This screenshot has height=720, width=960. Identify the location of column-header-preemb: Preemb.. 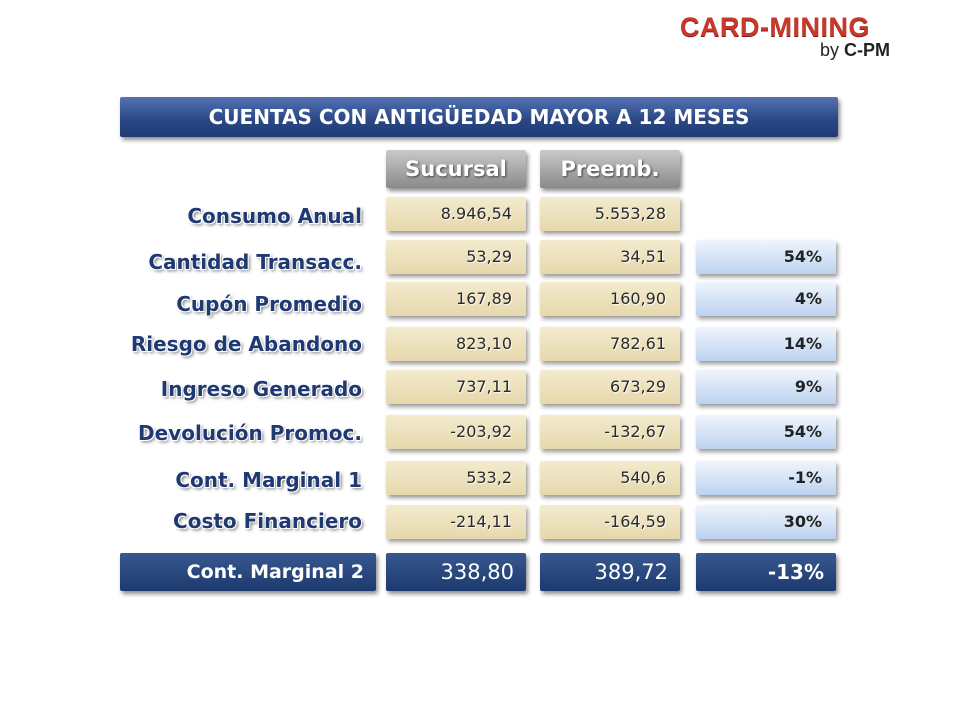
(610, 169).